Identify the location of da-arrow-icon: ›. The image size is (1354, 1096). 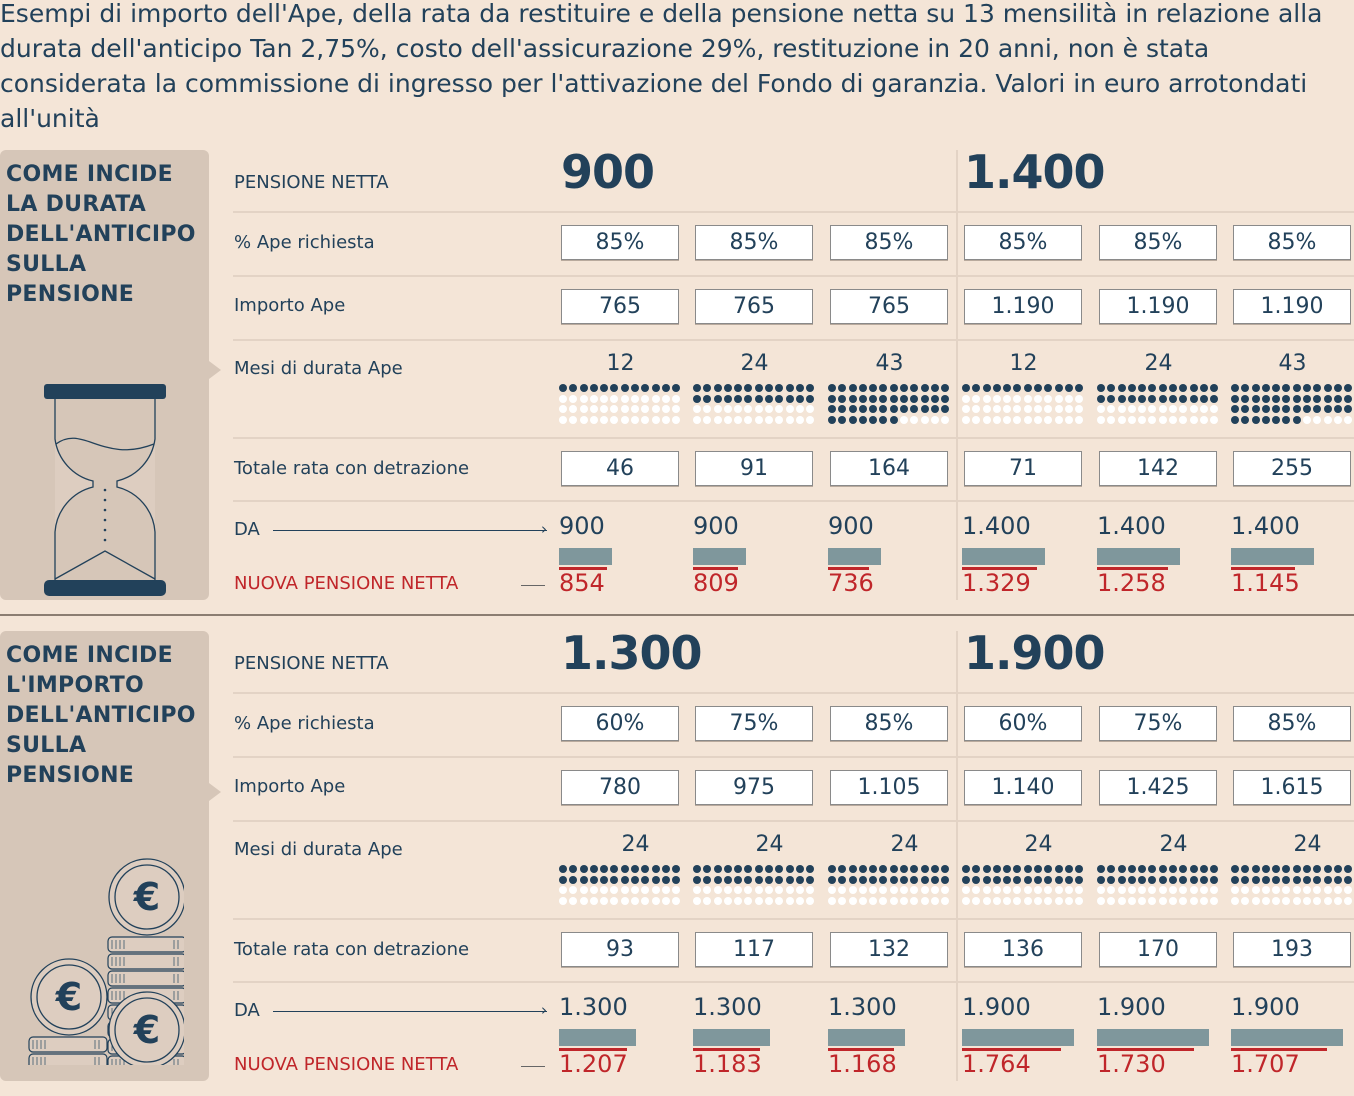
(544, 529).